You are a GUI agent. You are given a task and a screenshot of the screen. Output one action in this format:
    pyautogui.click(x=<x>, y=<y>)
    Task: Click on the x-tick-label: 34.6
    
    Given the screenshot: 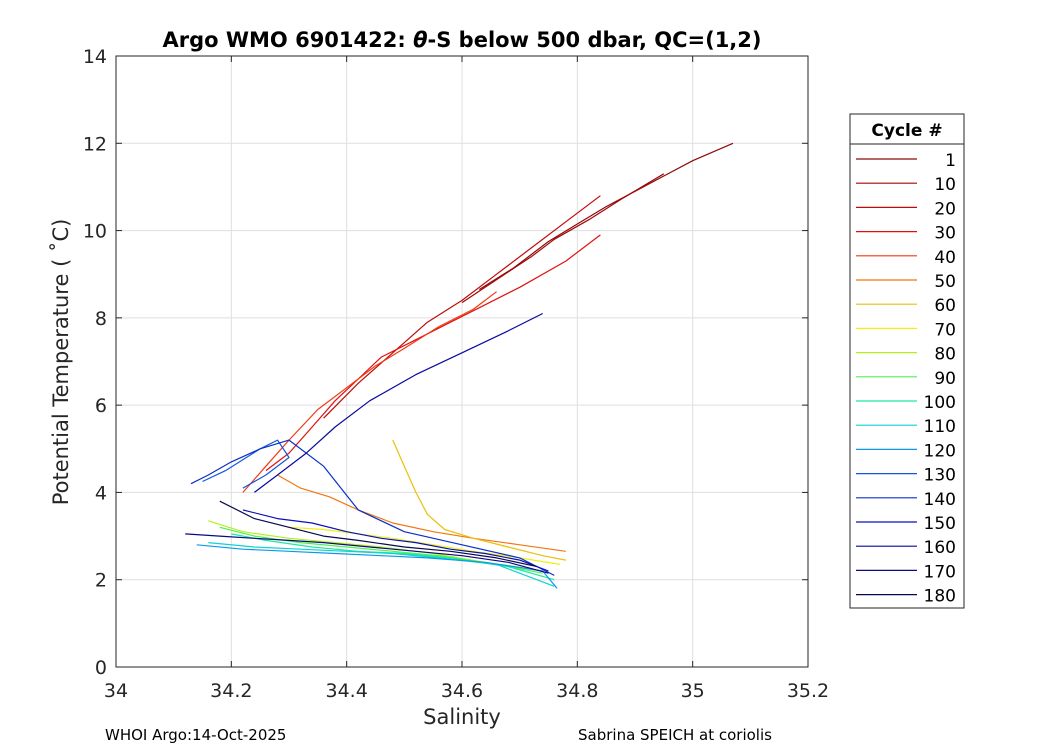 What is the action you would take?
    pyautogui.click(x=462, y=691)
    